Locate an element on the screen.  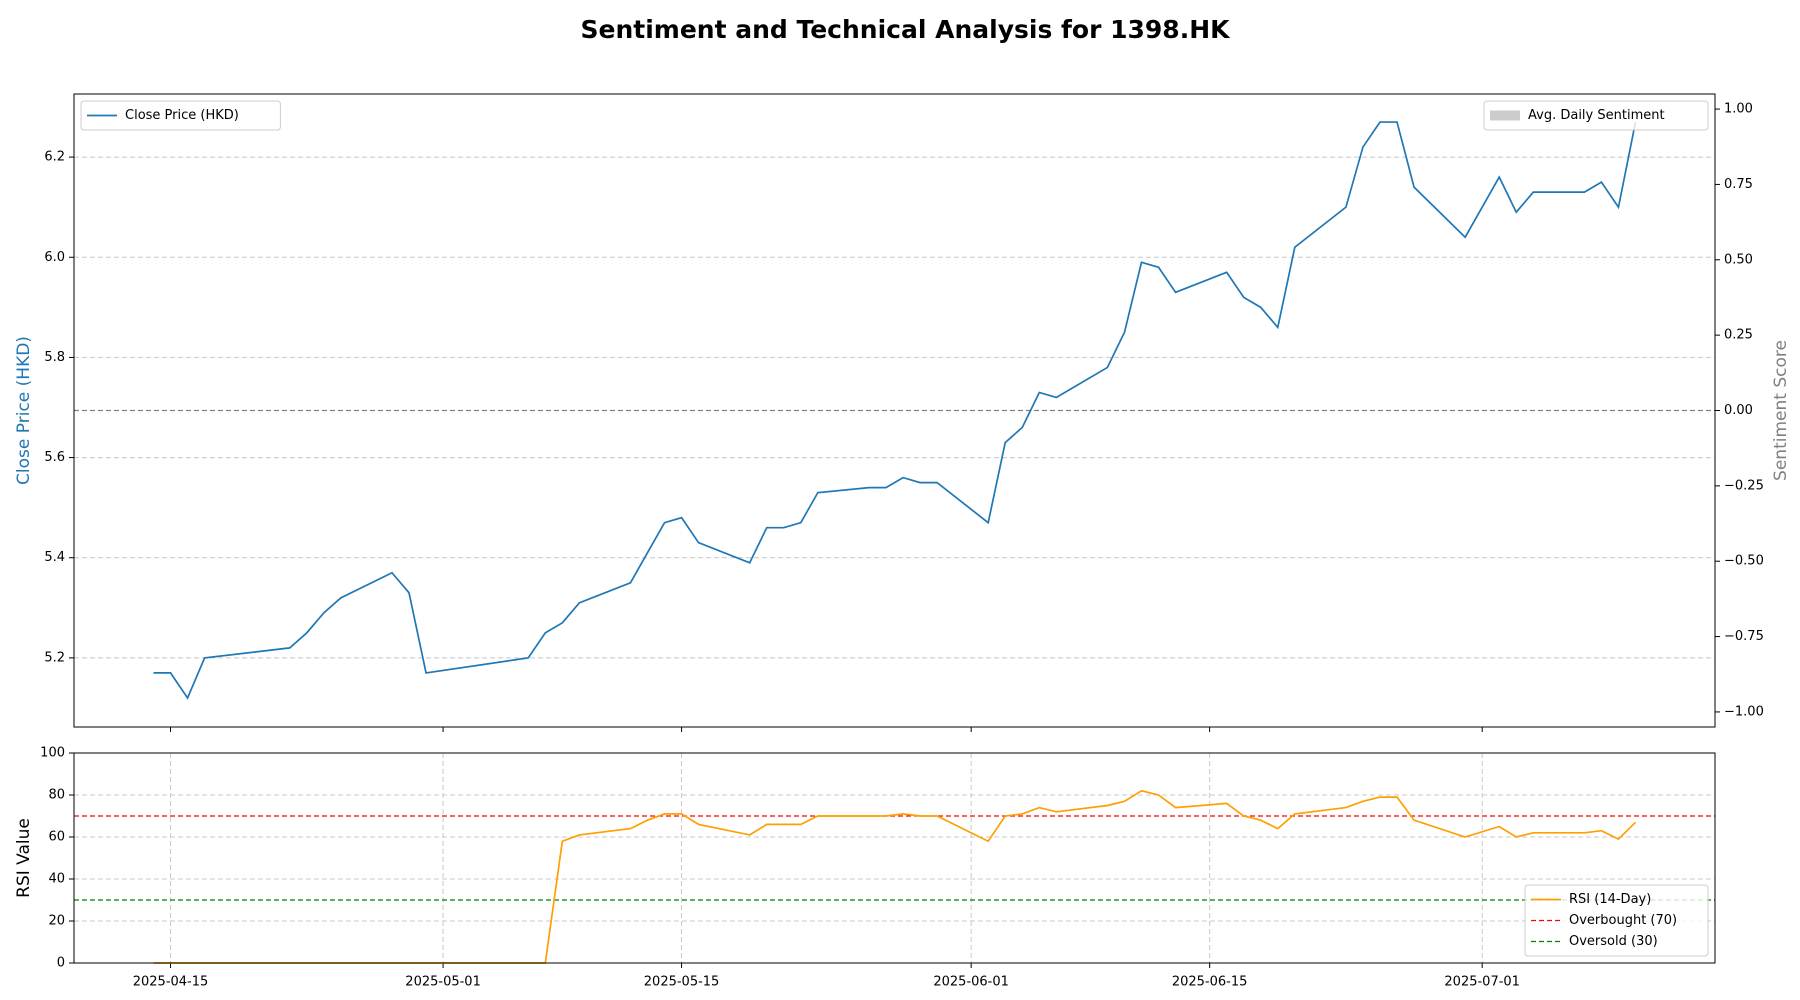
y-tick-label: 0 is located at coordinates (61, 963).